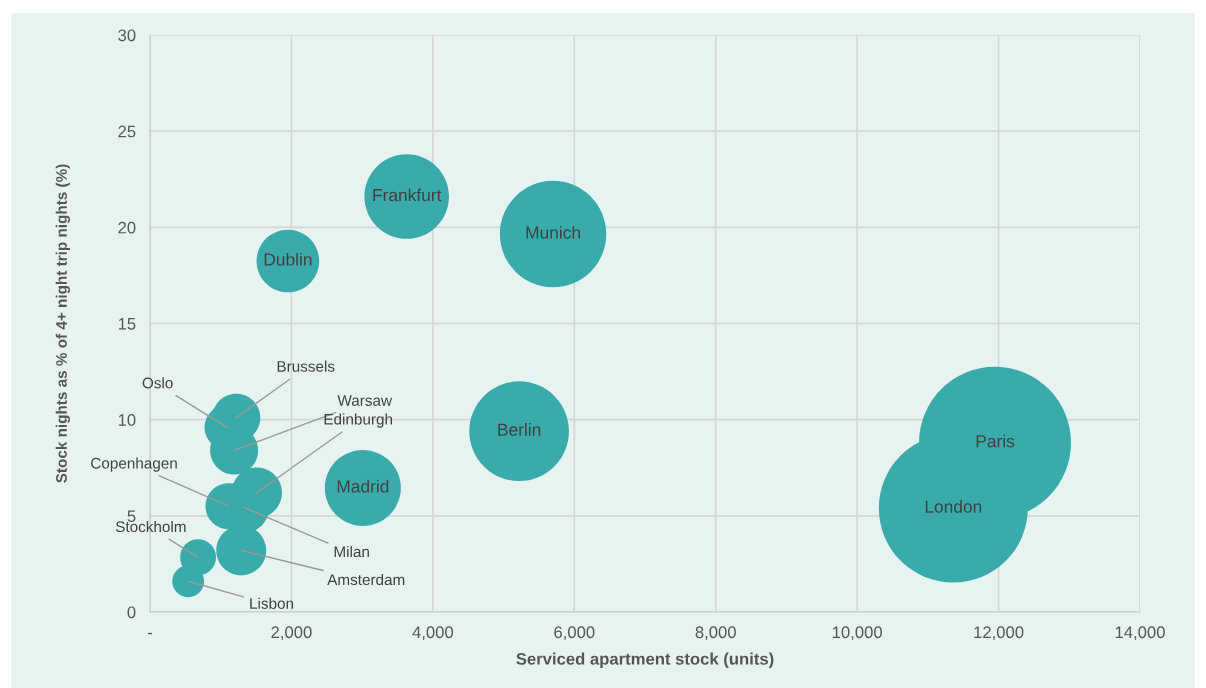 The height and width of the screenshot is (688, 1206). Describe the element at coordinates (272, 603) in the screenshot. I see `annotation: Lisbon` at that location.